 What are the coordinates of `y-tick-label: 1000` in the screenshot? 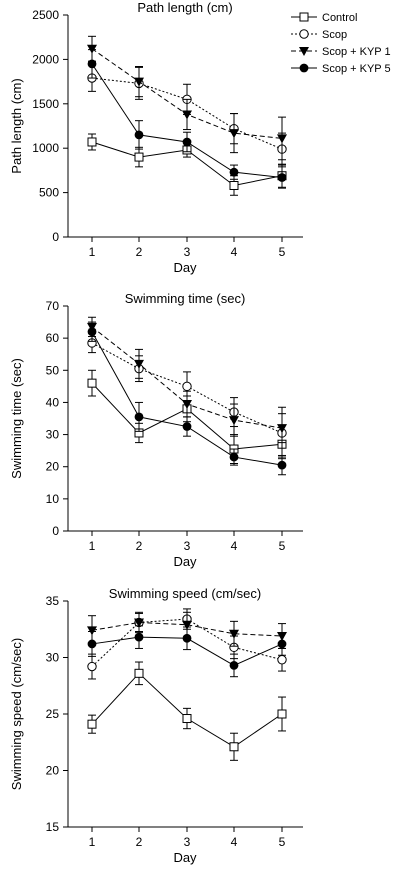 It's located at (45, 148).